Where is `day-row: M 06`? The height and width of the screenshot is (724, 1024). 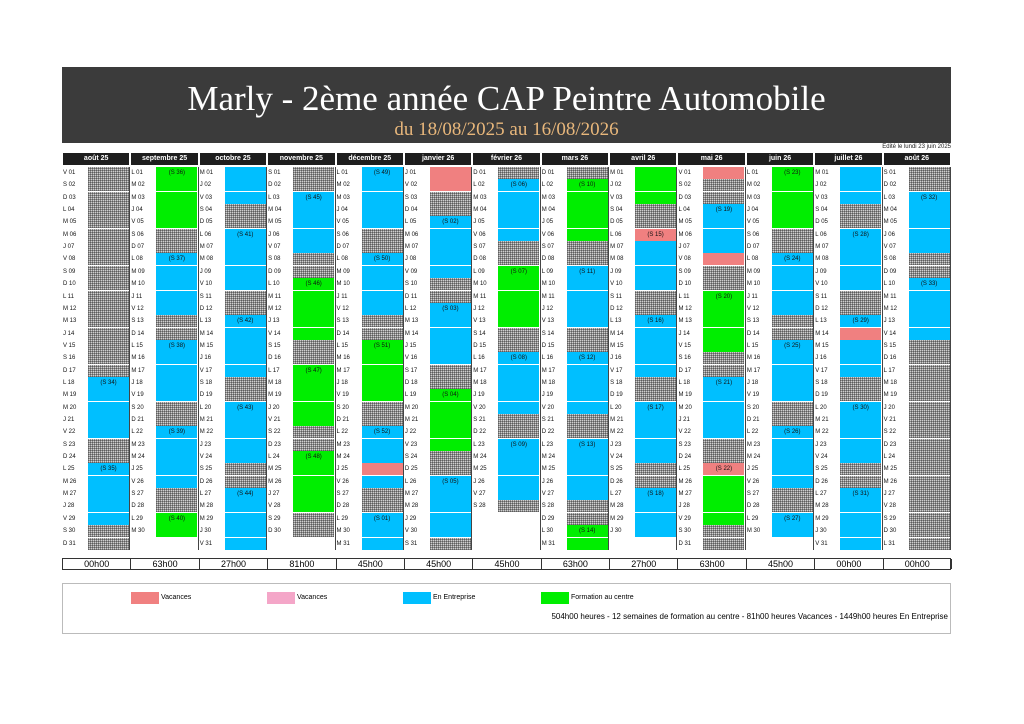
day-row: M 06 is located at coordinates (438, 234).